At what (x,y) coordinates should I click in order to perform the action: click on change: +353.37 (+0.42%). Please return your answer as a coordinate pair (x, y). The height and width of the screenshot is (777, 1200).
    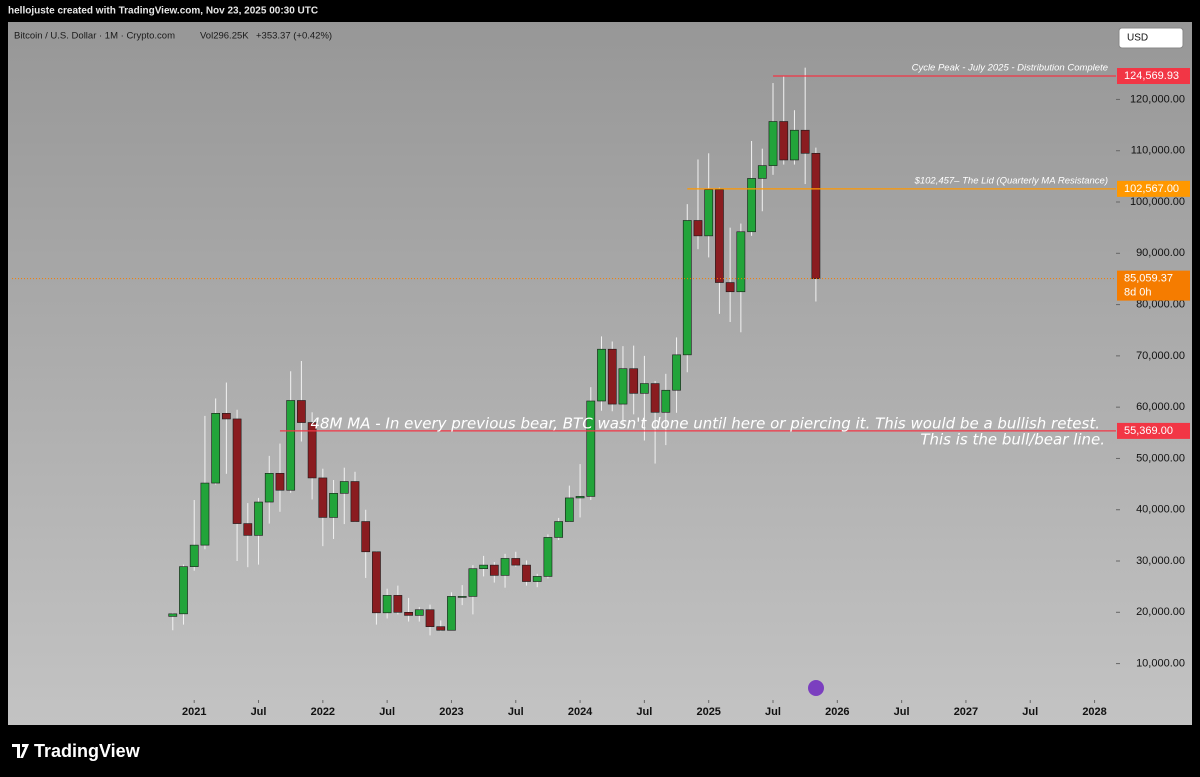
    Looking at the image, I should click on (294, 36).